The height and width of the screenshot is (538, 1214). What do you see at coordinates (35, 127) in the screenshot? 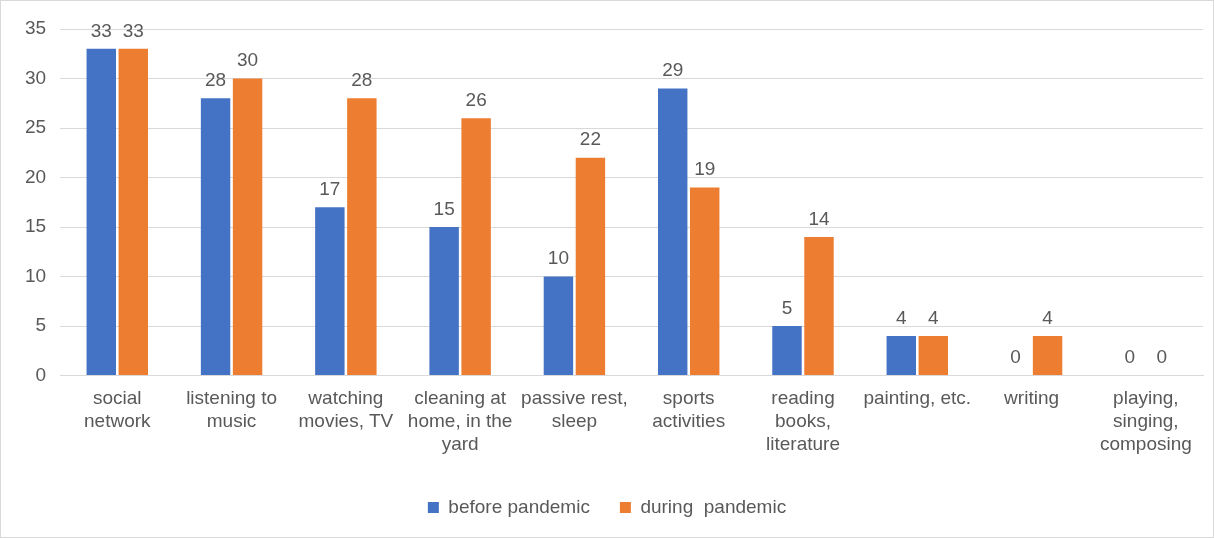
I see `y-tick-label: 25` at bounding box center [35, 127].